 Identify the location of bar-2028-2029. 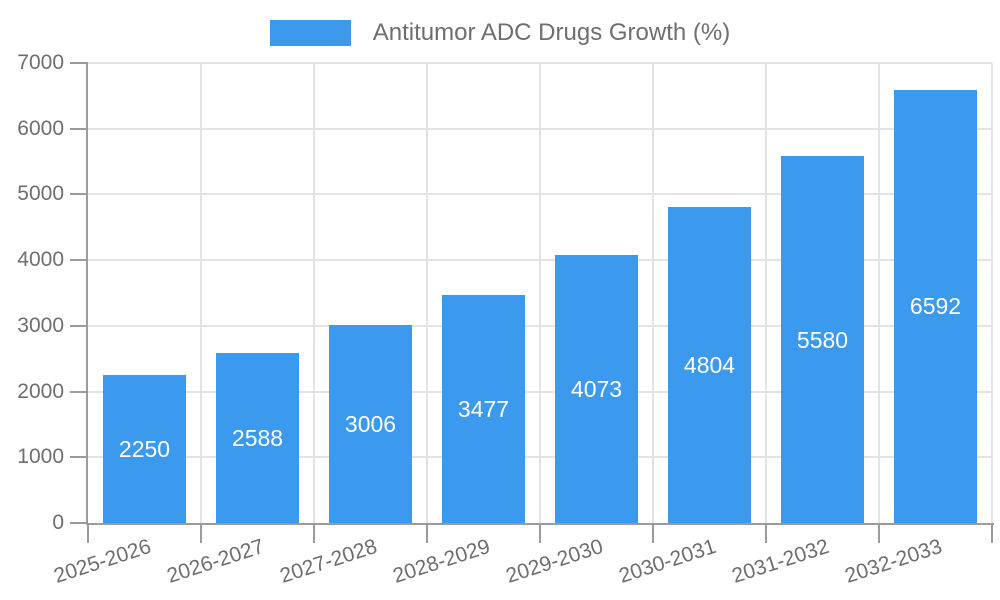
(483, 408).